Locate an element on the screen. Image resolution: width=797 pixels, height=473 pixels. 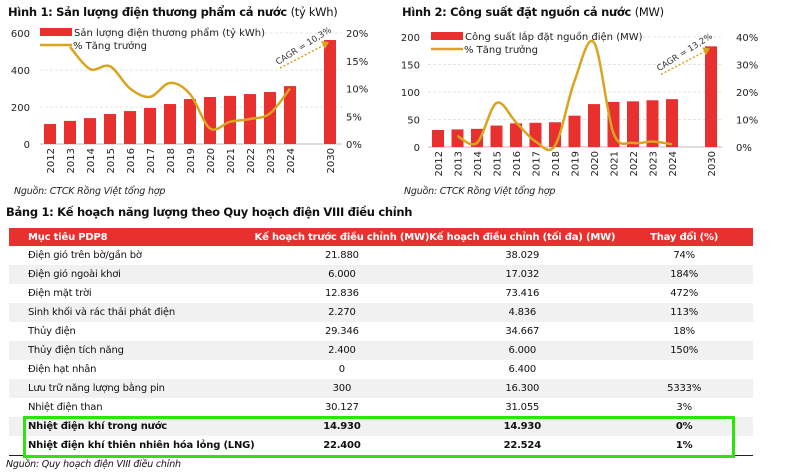
header-target: Mục tiêu PDP8 is located at coordinates (68, 237).